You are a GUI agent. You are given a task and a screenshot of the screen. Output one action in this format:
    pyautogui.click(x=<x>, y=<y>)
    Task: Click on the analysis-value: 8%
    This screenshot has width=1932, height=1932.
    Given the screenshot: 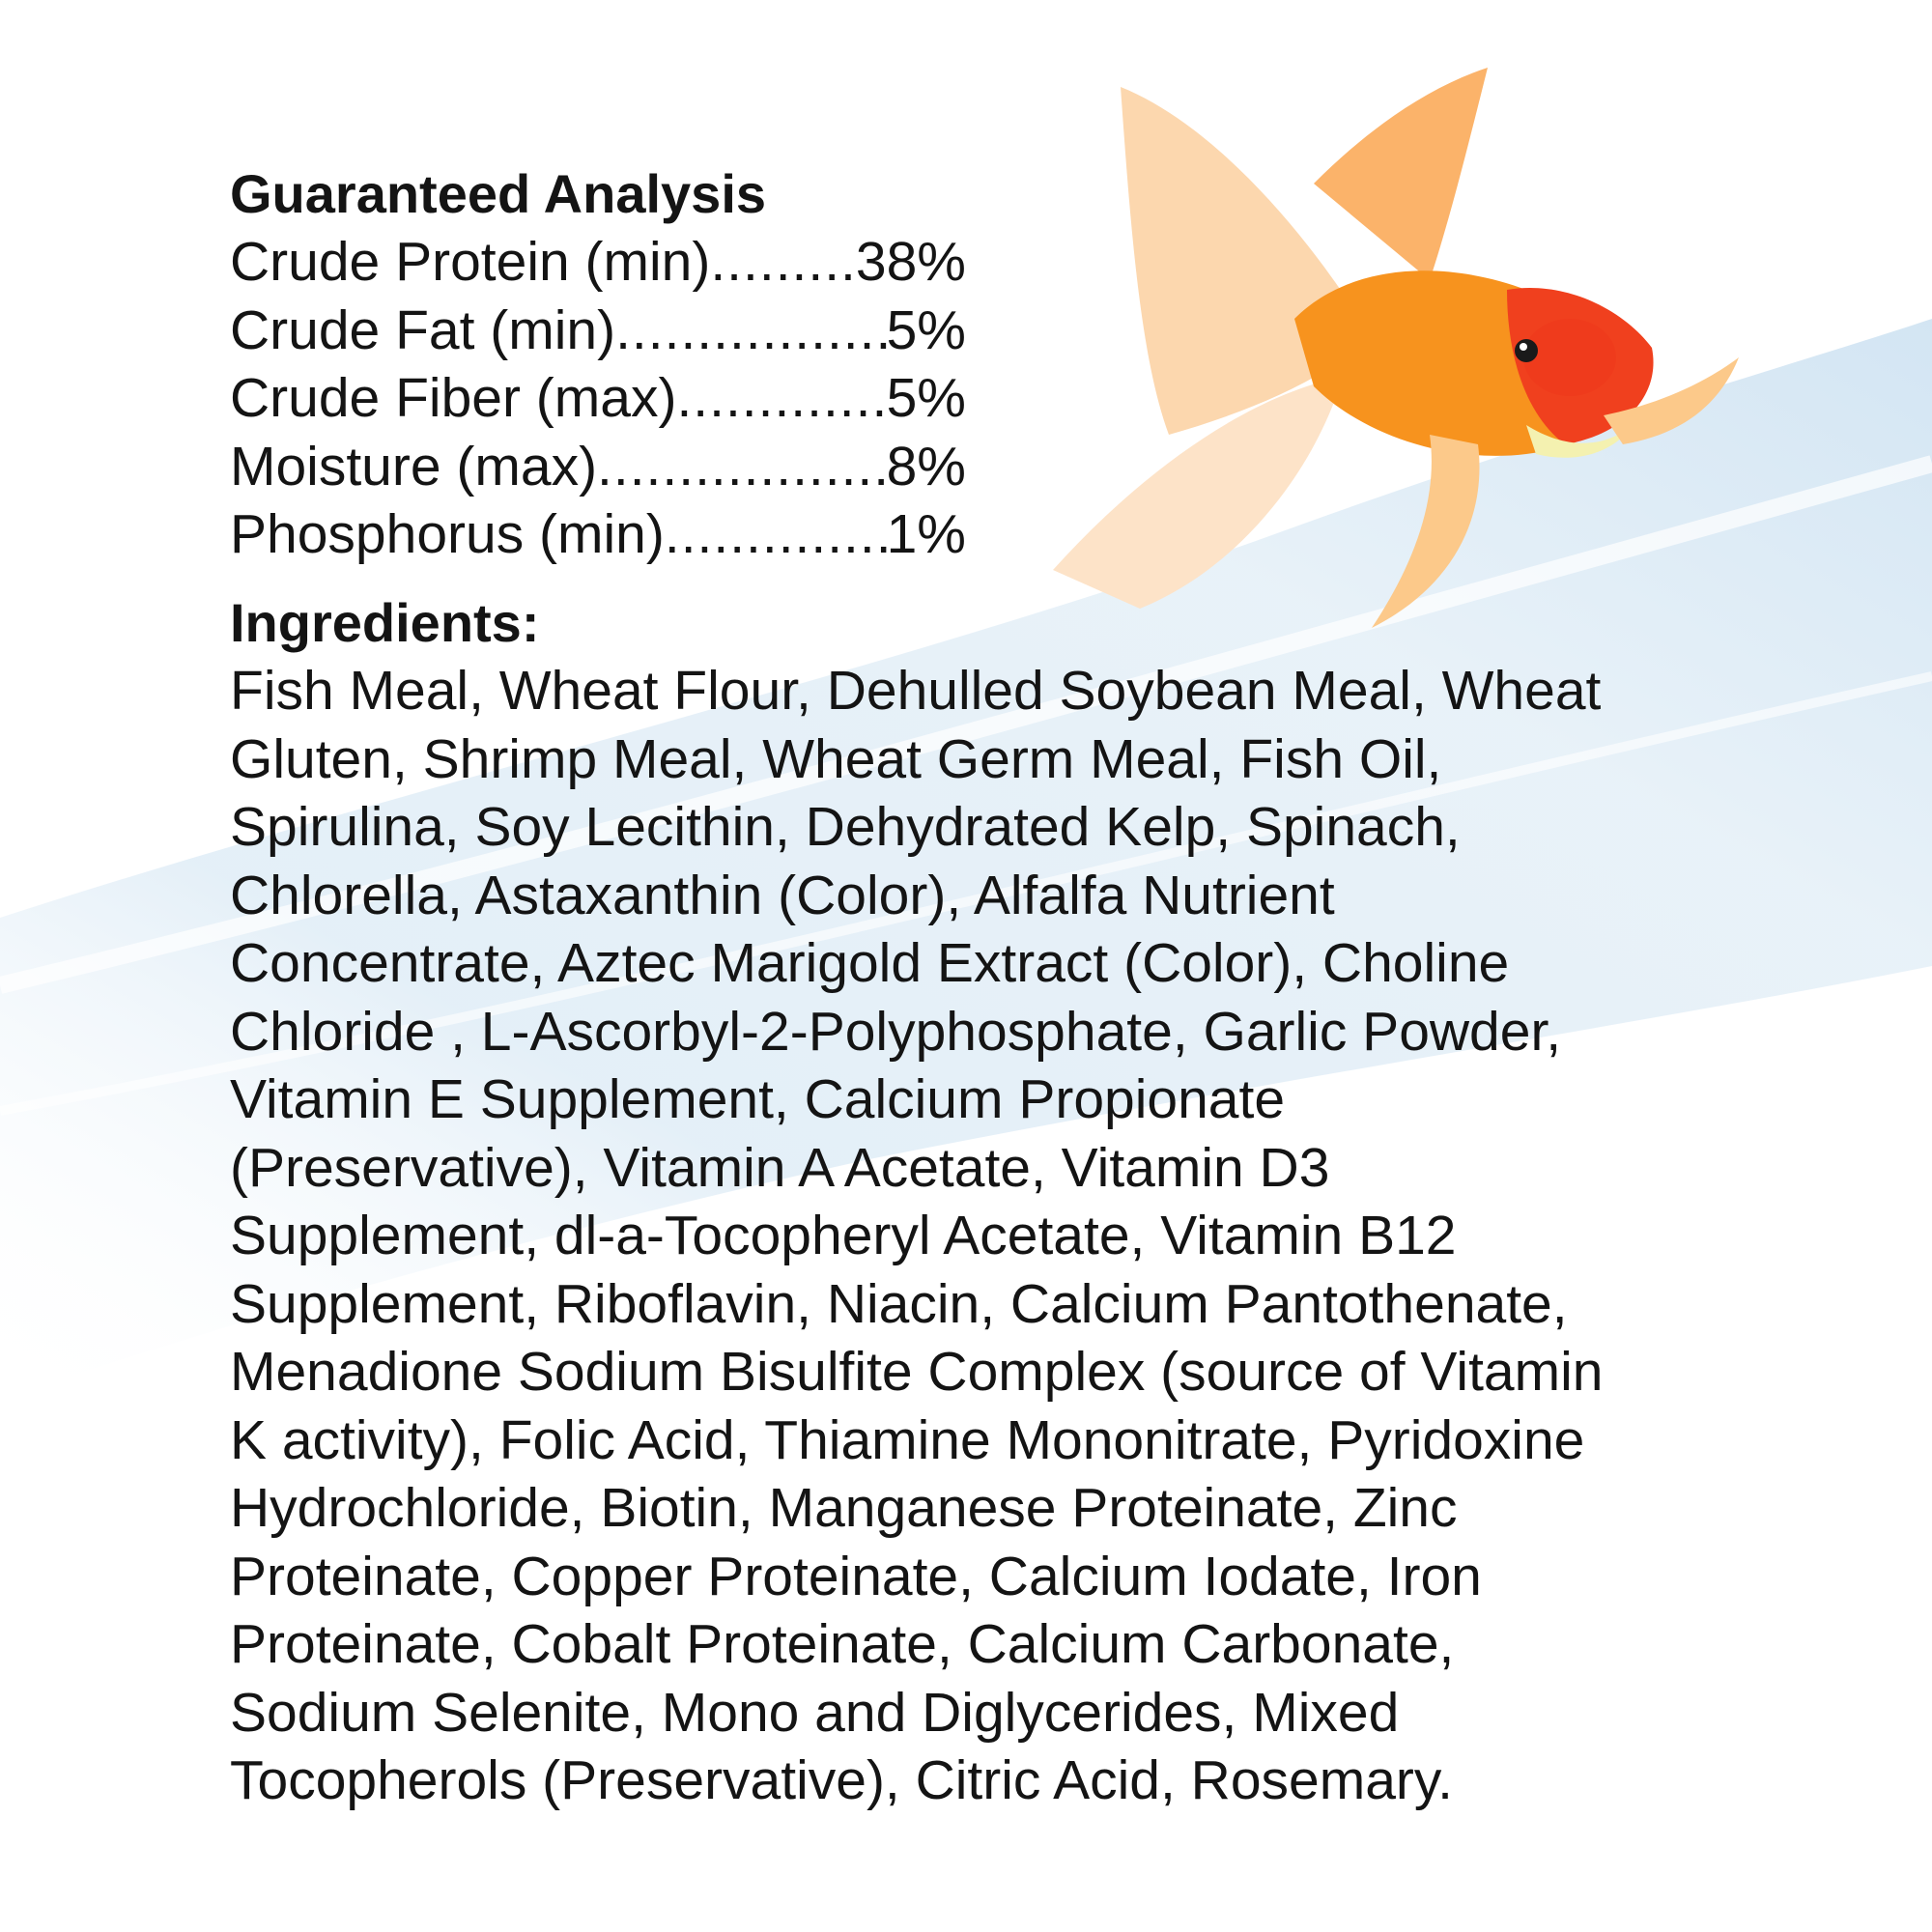 What is the action you would take?
    pyautogui.click(x=926, y=466)
    